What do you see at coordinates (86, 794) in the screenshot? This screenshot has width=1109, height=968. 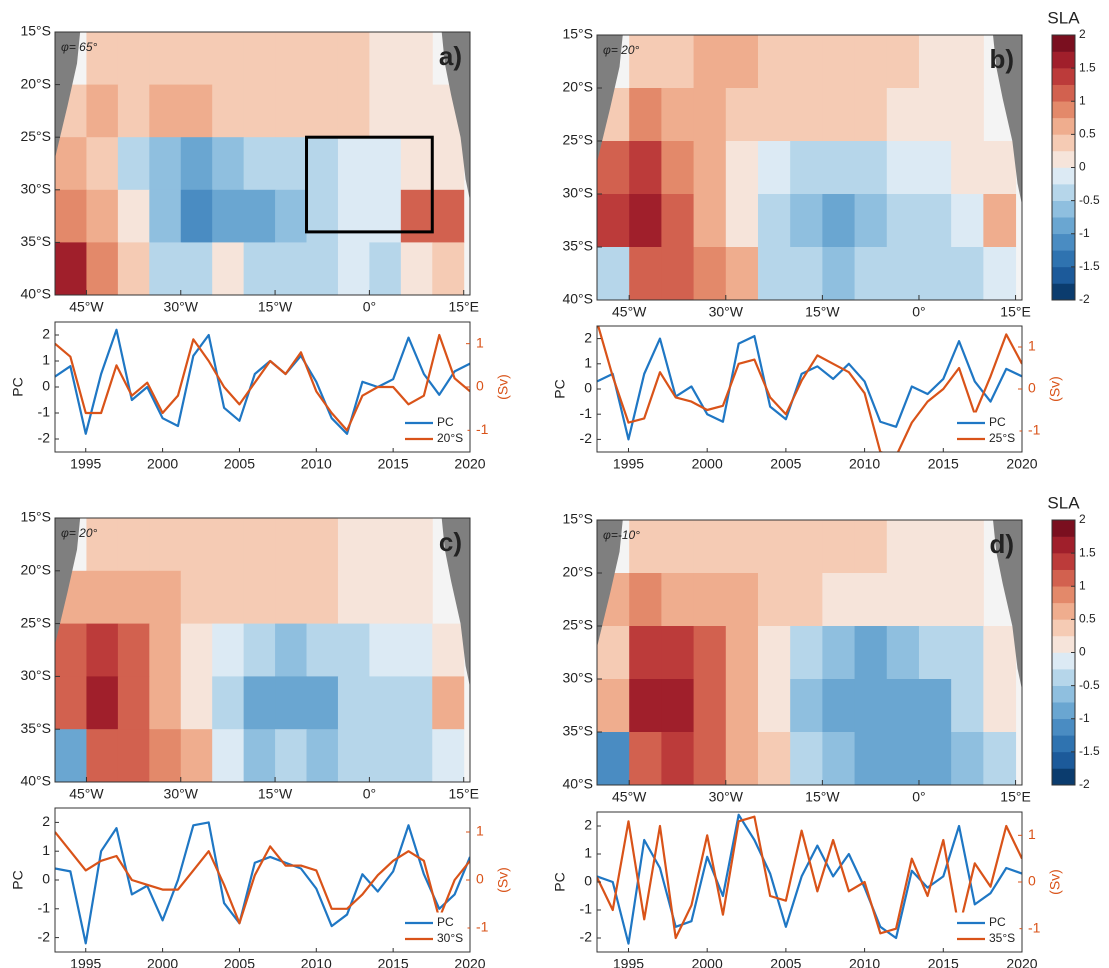 I see `x-tick-label: 45°W` at bounding box center [86, 794].